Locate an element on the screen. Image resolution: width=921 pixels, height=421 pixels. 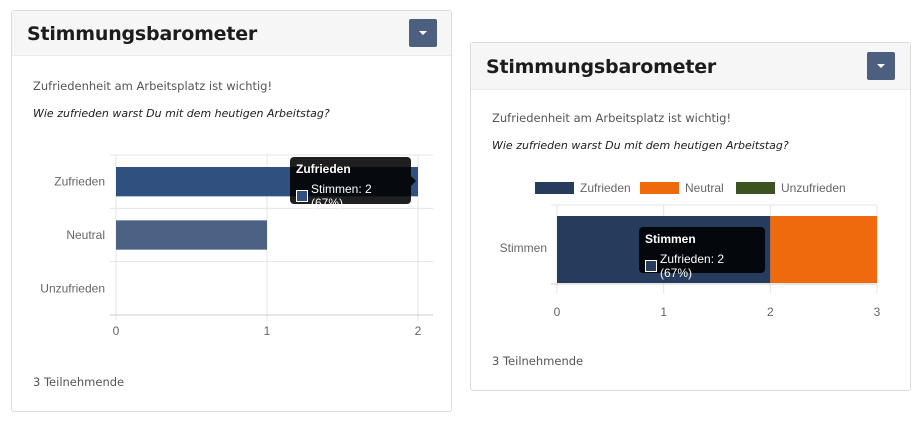
y-tick-label: Stimmen is located at coordinates (523, 248).